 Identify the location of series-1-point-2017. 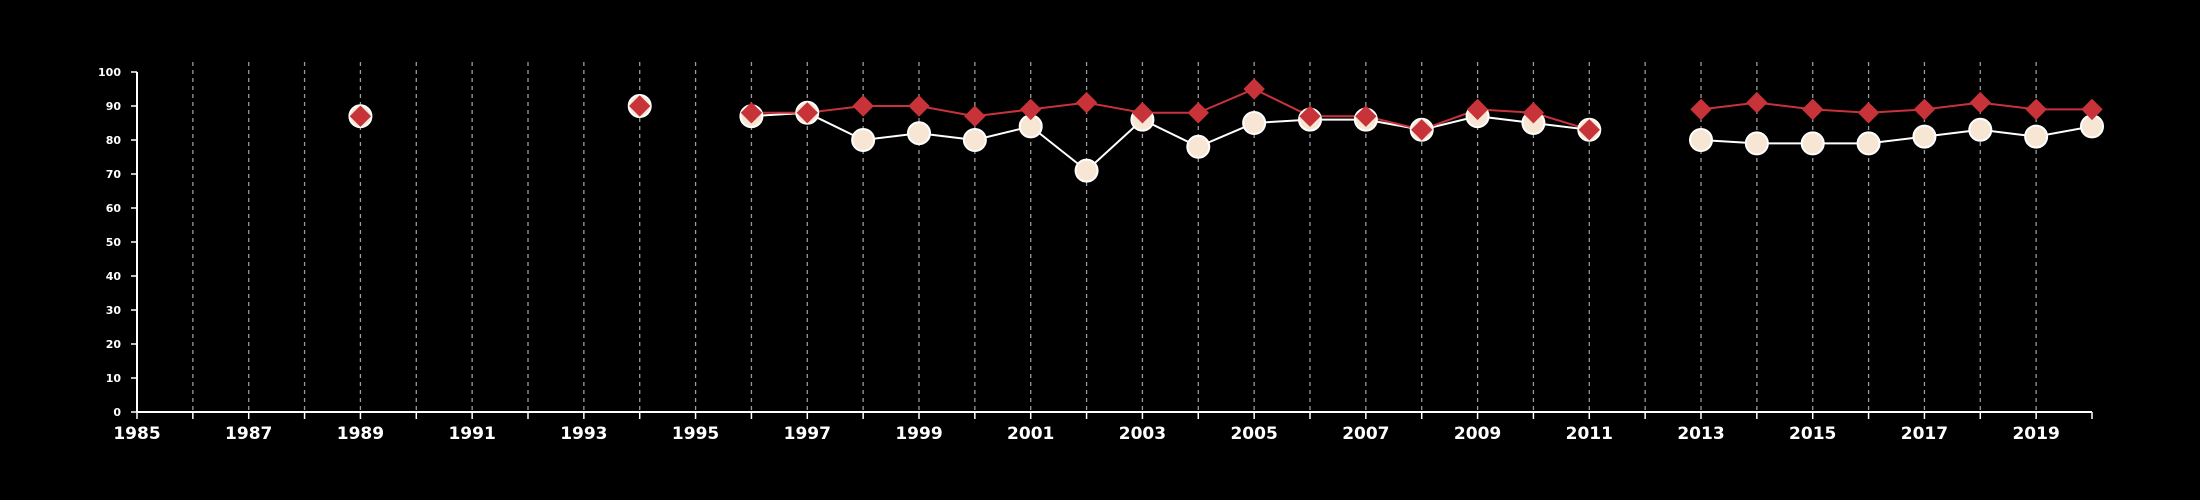
(1924, 136).